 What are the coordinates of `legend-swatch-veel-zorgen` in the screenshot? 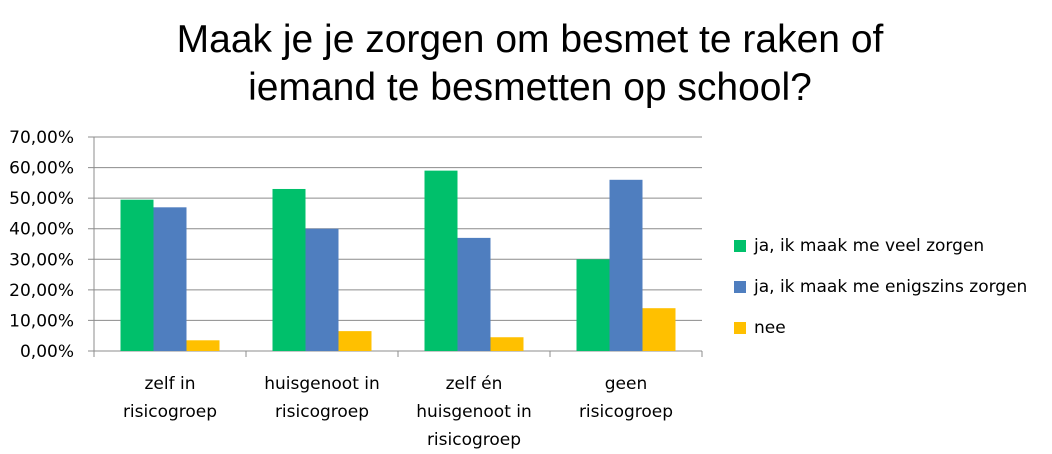 It's located at (740, 245).